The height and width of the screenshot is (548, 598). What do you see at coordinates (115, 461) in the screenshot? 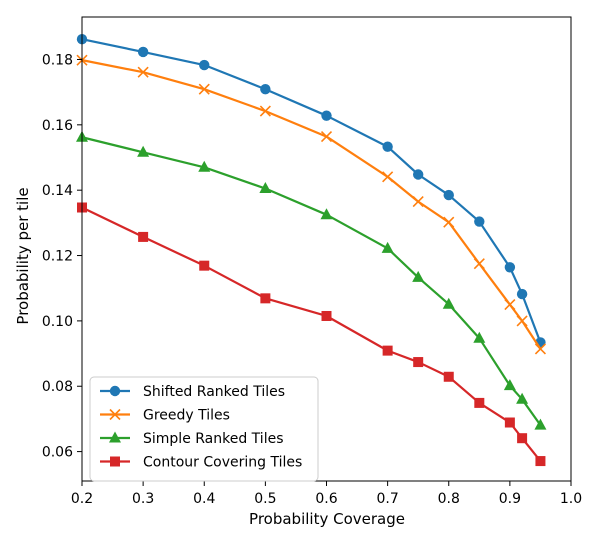
I see `legend-marker-contour-covering-tiles` at bounding box center [115, 461].